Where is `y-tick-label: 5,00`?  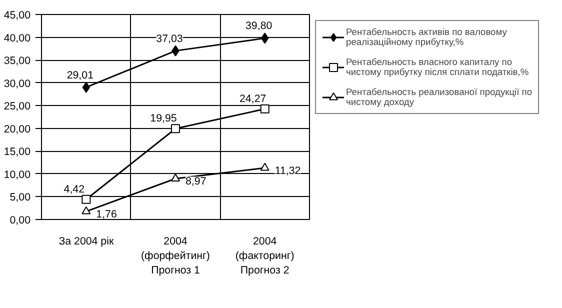 y-tick-label: 5,00 is located at coordinates (20, 198).